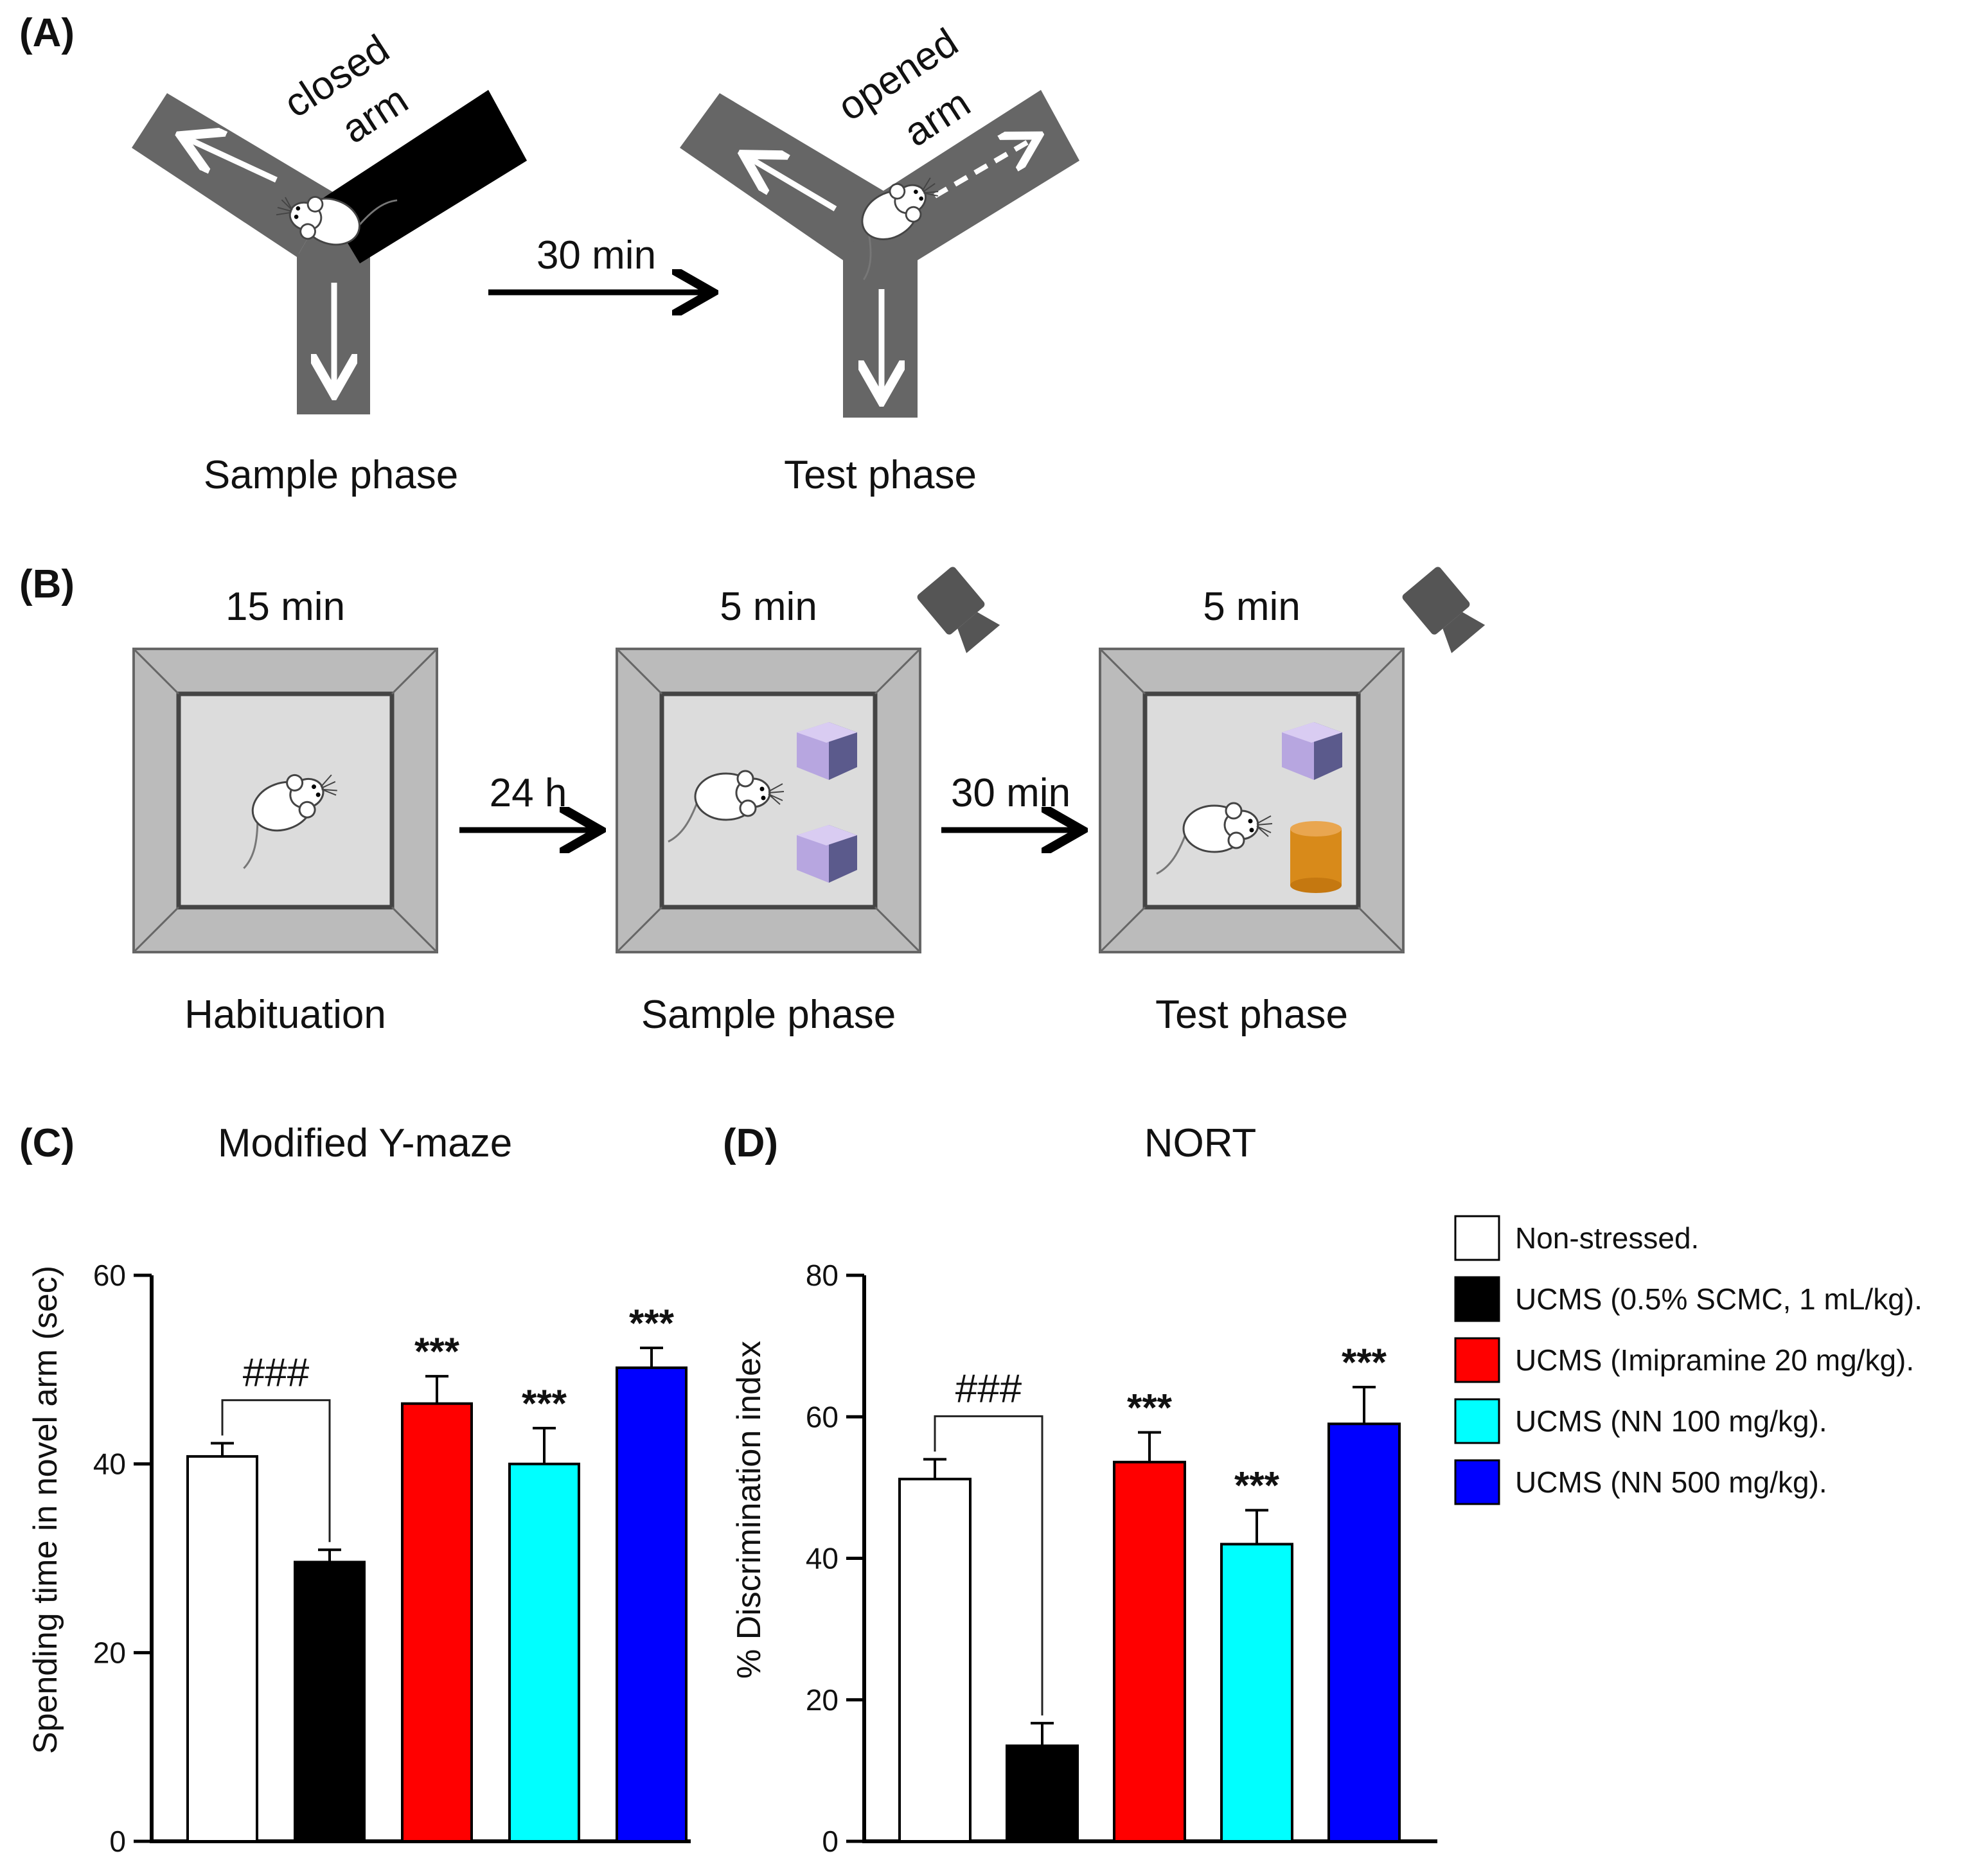  What do you see at coordinates (769, 1015) in the screenshot?
I see `caption-sample: Sample phase` at bounding box center [769, 1015].